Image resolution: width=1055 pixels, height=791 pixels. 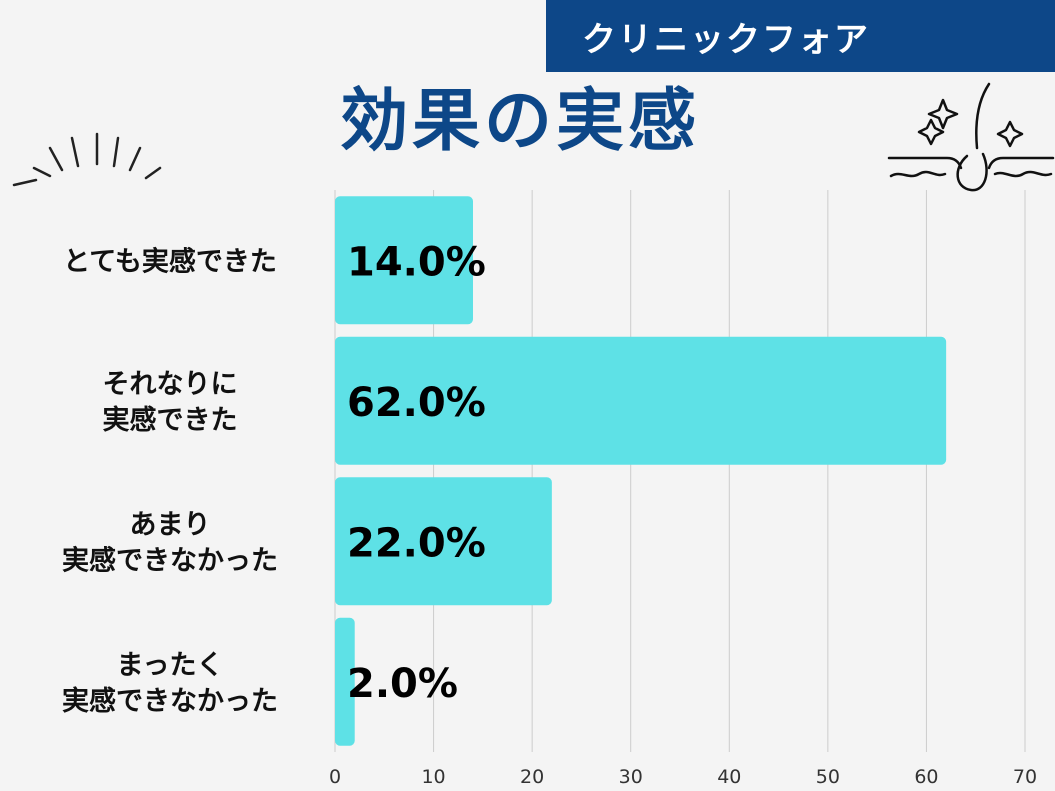 What do you see at coordinates (631, 777) in the screenshot?
I see `x-tick-label: 30` at bounding box center [631, 777].